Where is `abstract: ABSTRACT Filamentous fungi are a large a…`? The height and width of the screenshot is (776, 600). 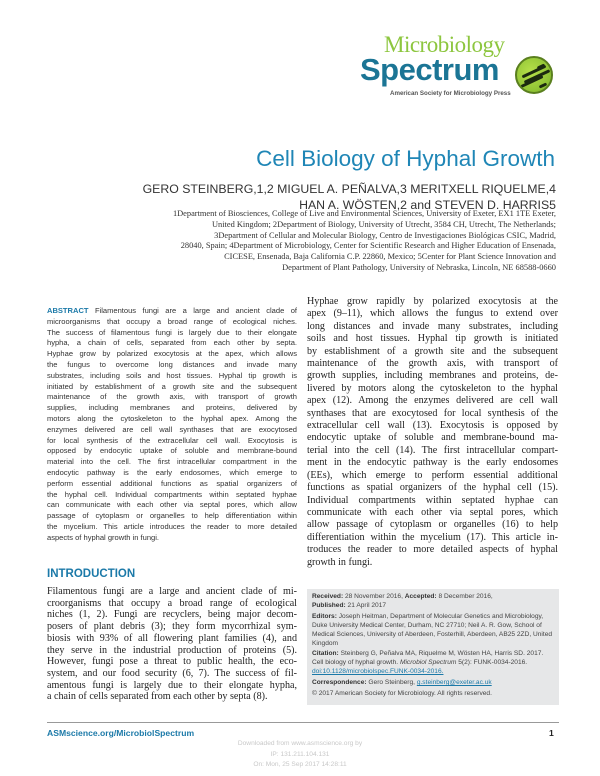 abstract: ABSTRACT Filamentous fungi are a large a… is located at coordinates (172, 425).